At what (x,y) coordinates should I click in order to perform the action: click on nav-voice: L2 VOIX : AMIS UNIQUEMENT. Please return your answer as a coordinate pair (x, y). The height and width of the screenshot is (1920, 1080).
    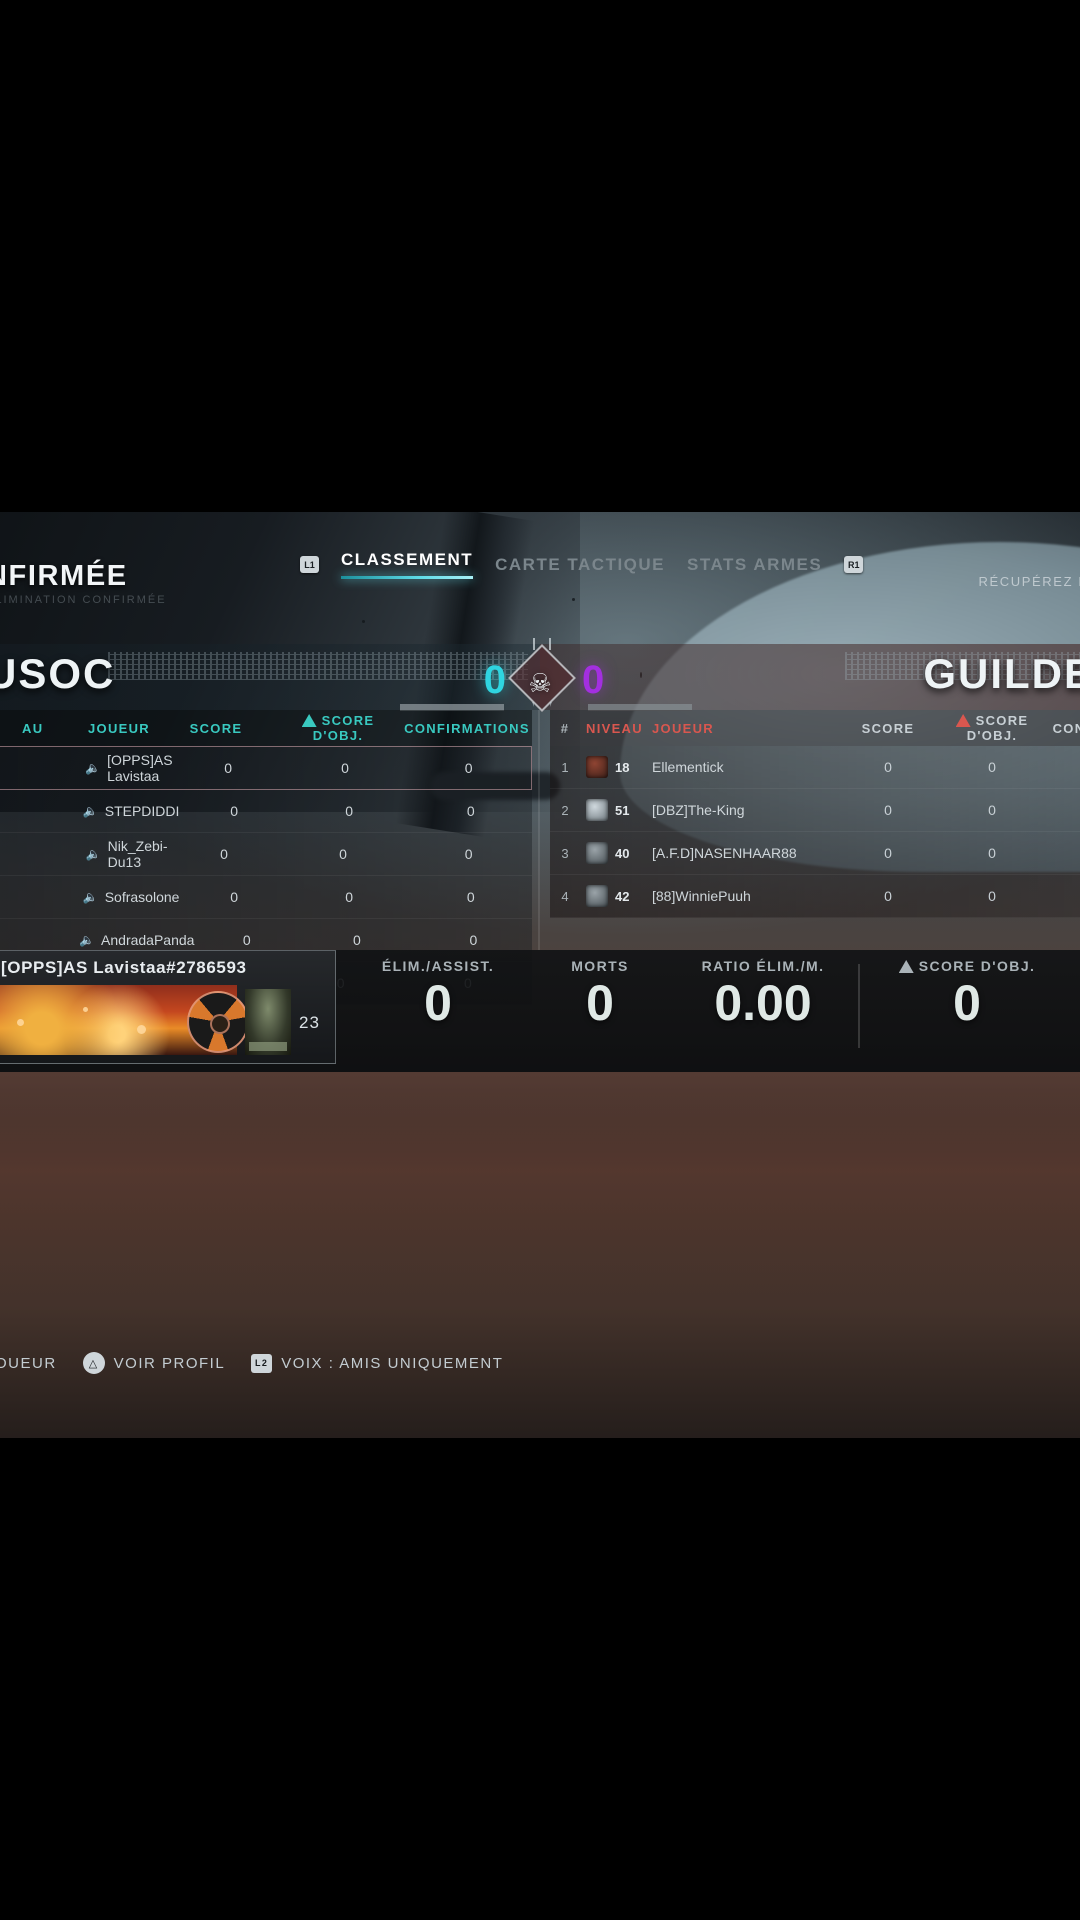
    Looking at the image, I should click on (377, 1363).